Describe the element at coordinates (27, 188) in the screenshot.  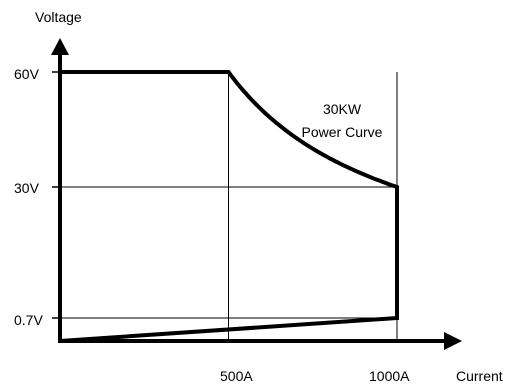
I see `y-tick-label-30v: 30V` at that location.